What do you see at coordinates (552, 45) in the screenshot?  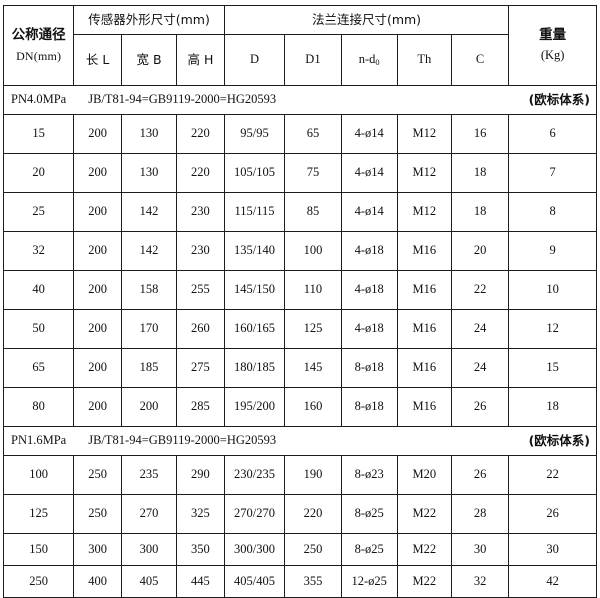 I see `header-weight: 重量 (Kg)` at bounding box center [552, 45].